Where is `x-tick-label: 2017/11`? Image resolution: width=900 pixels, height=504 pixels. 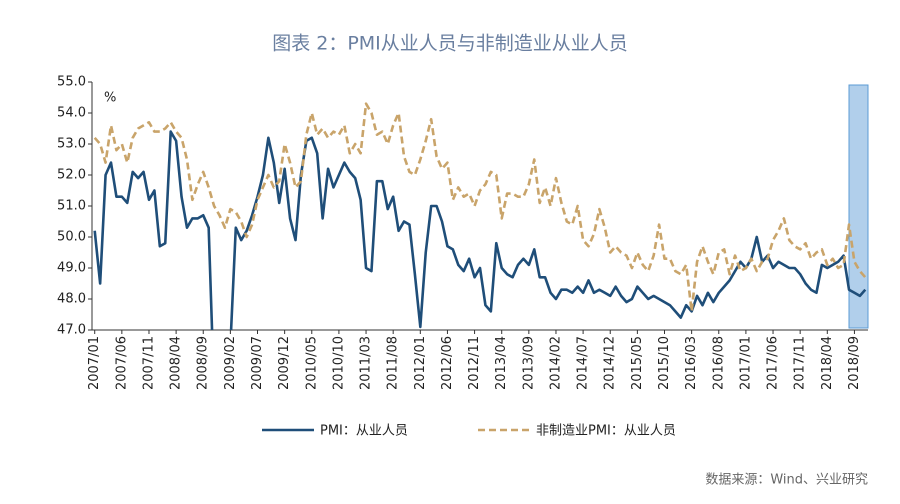
x-tick-label: 2017/11 is located at coordinates (800, 363).